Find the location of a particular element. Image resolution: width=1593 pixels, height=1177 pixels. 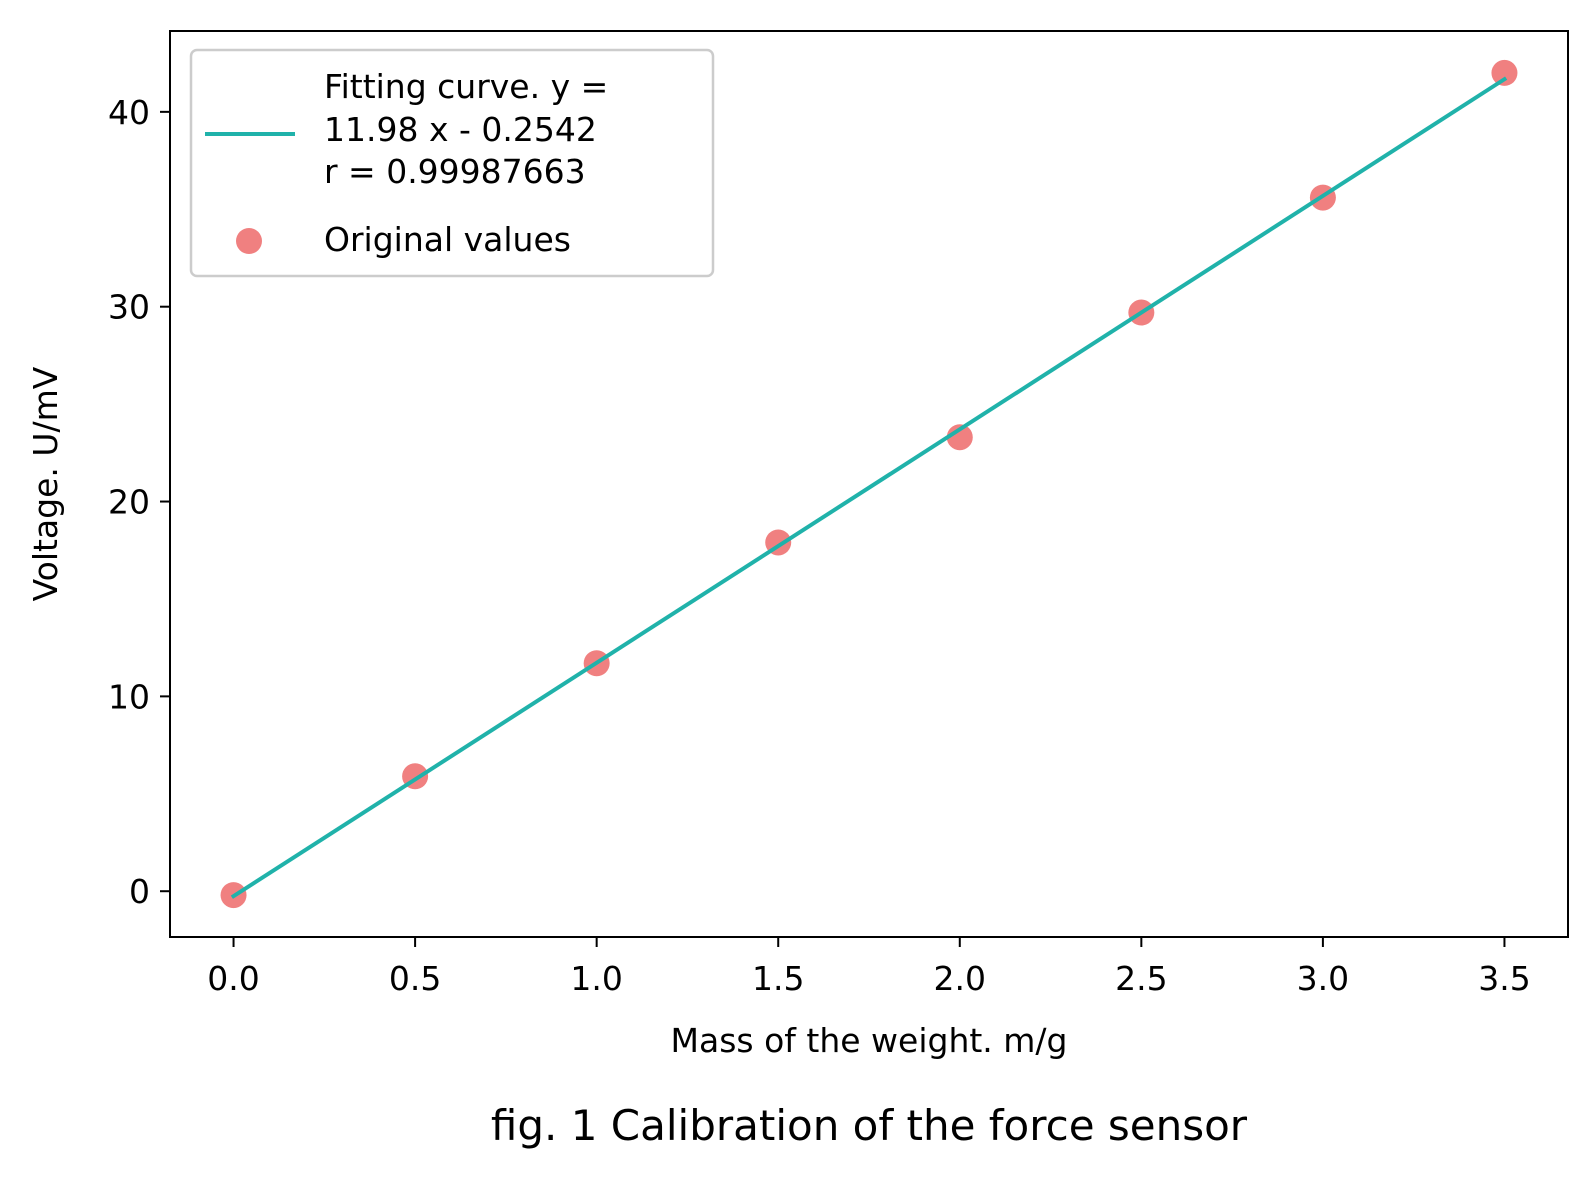

x-tick-label: 1.5 is located at coordinates (778, 978).